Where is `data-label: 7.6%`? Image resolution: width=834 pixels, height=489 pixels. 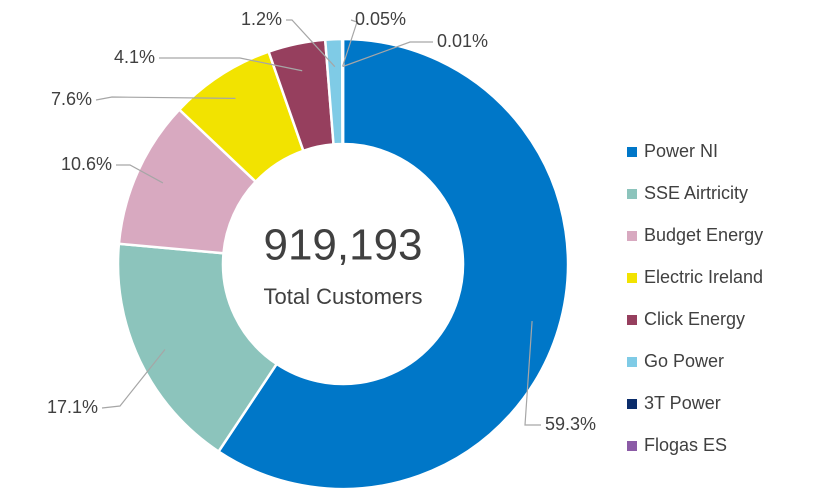 data-label: 7.6% is located at coordinates (71, 99).